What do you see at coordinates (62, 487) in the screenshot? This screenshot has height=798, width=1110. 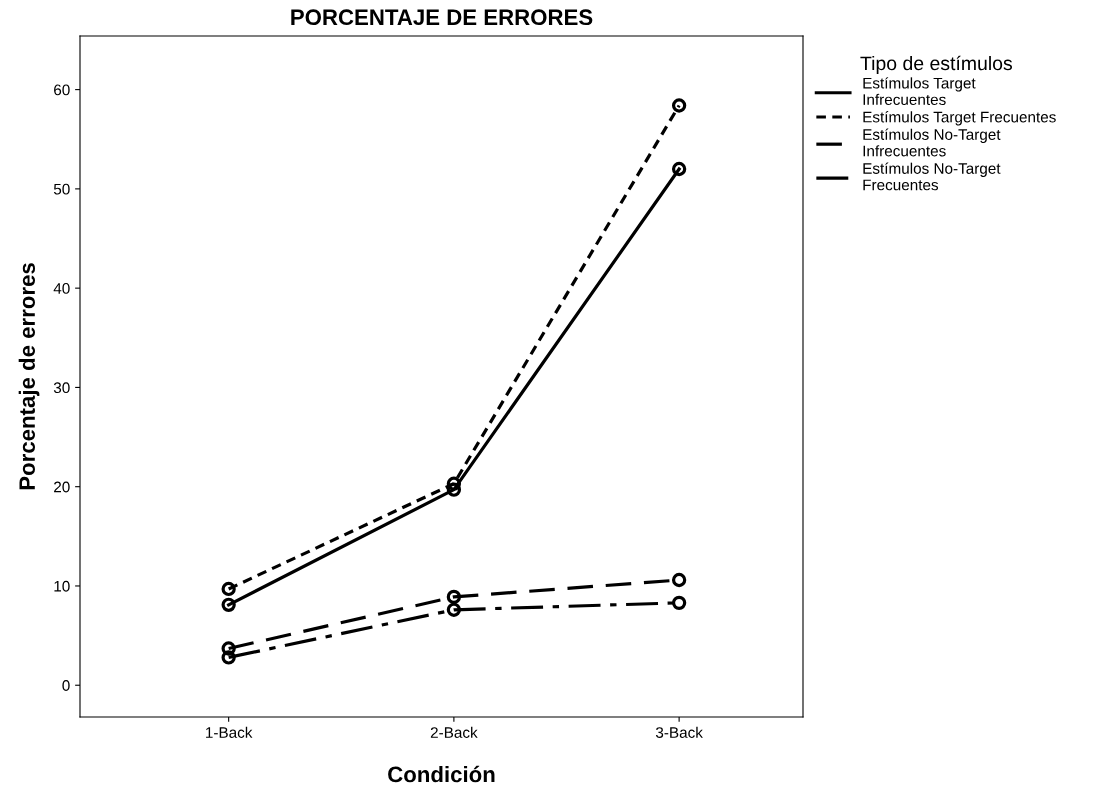 I see `y-tick-label: 20` at bounding box center [62, 487].